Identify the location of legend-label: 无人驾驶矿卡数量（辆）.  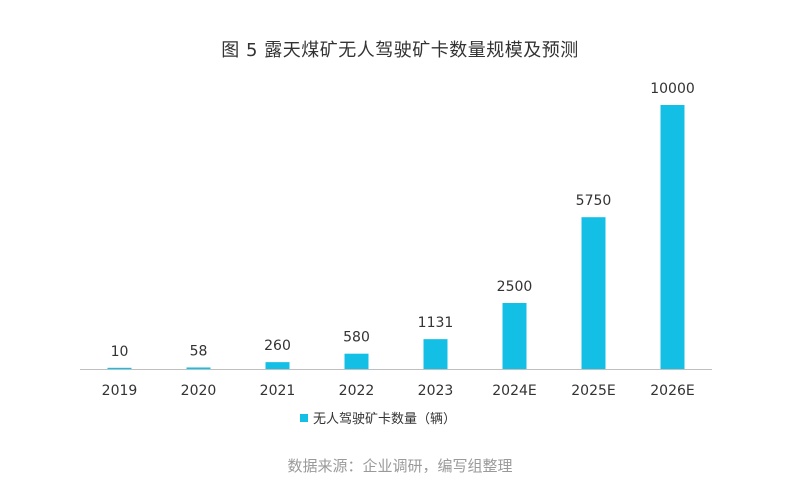
(384, 419).